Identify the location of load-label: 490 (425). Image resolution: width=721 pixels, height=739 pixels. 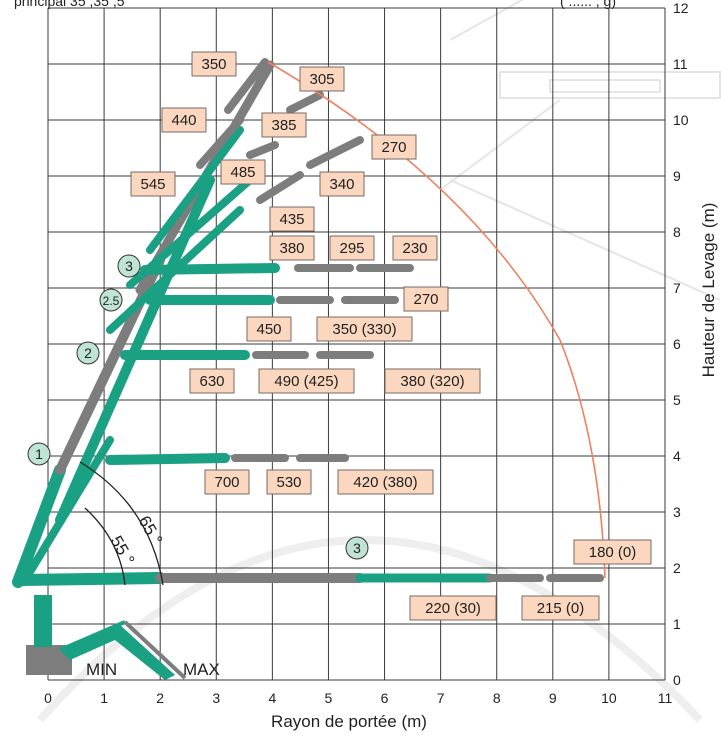
(306, 381).